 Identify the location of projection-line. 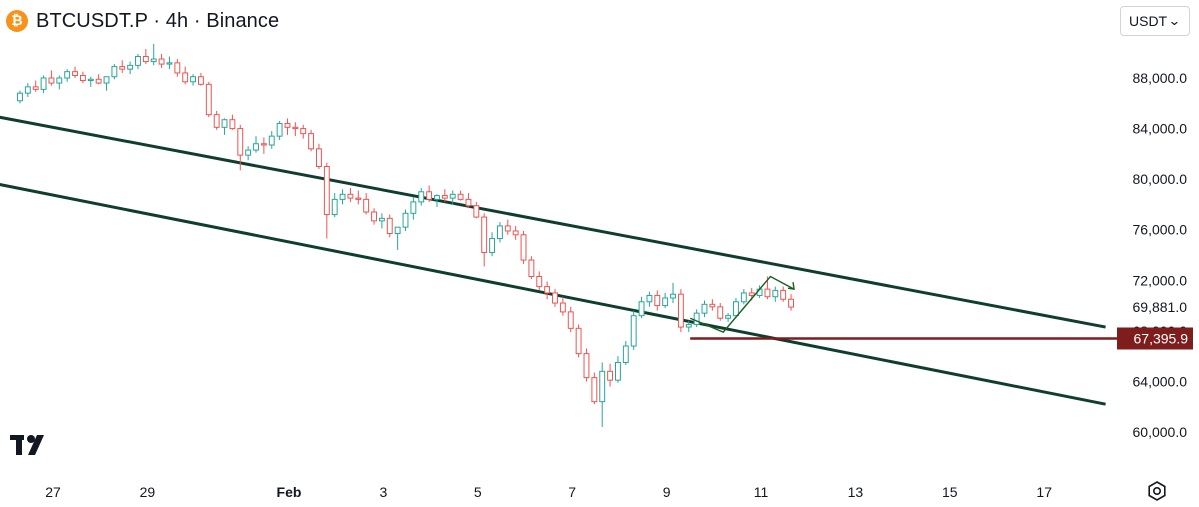
(742, 304).